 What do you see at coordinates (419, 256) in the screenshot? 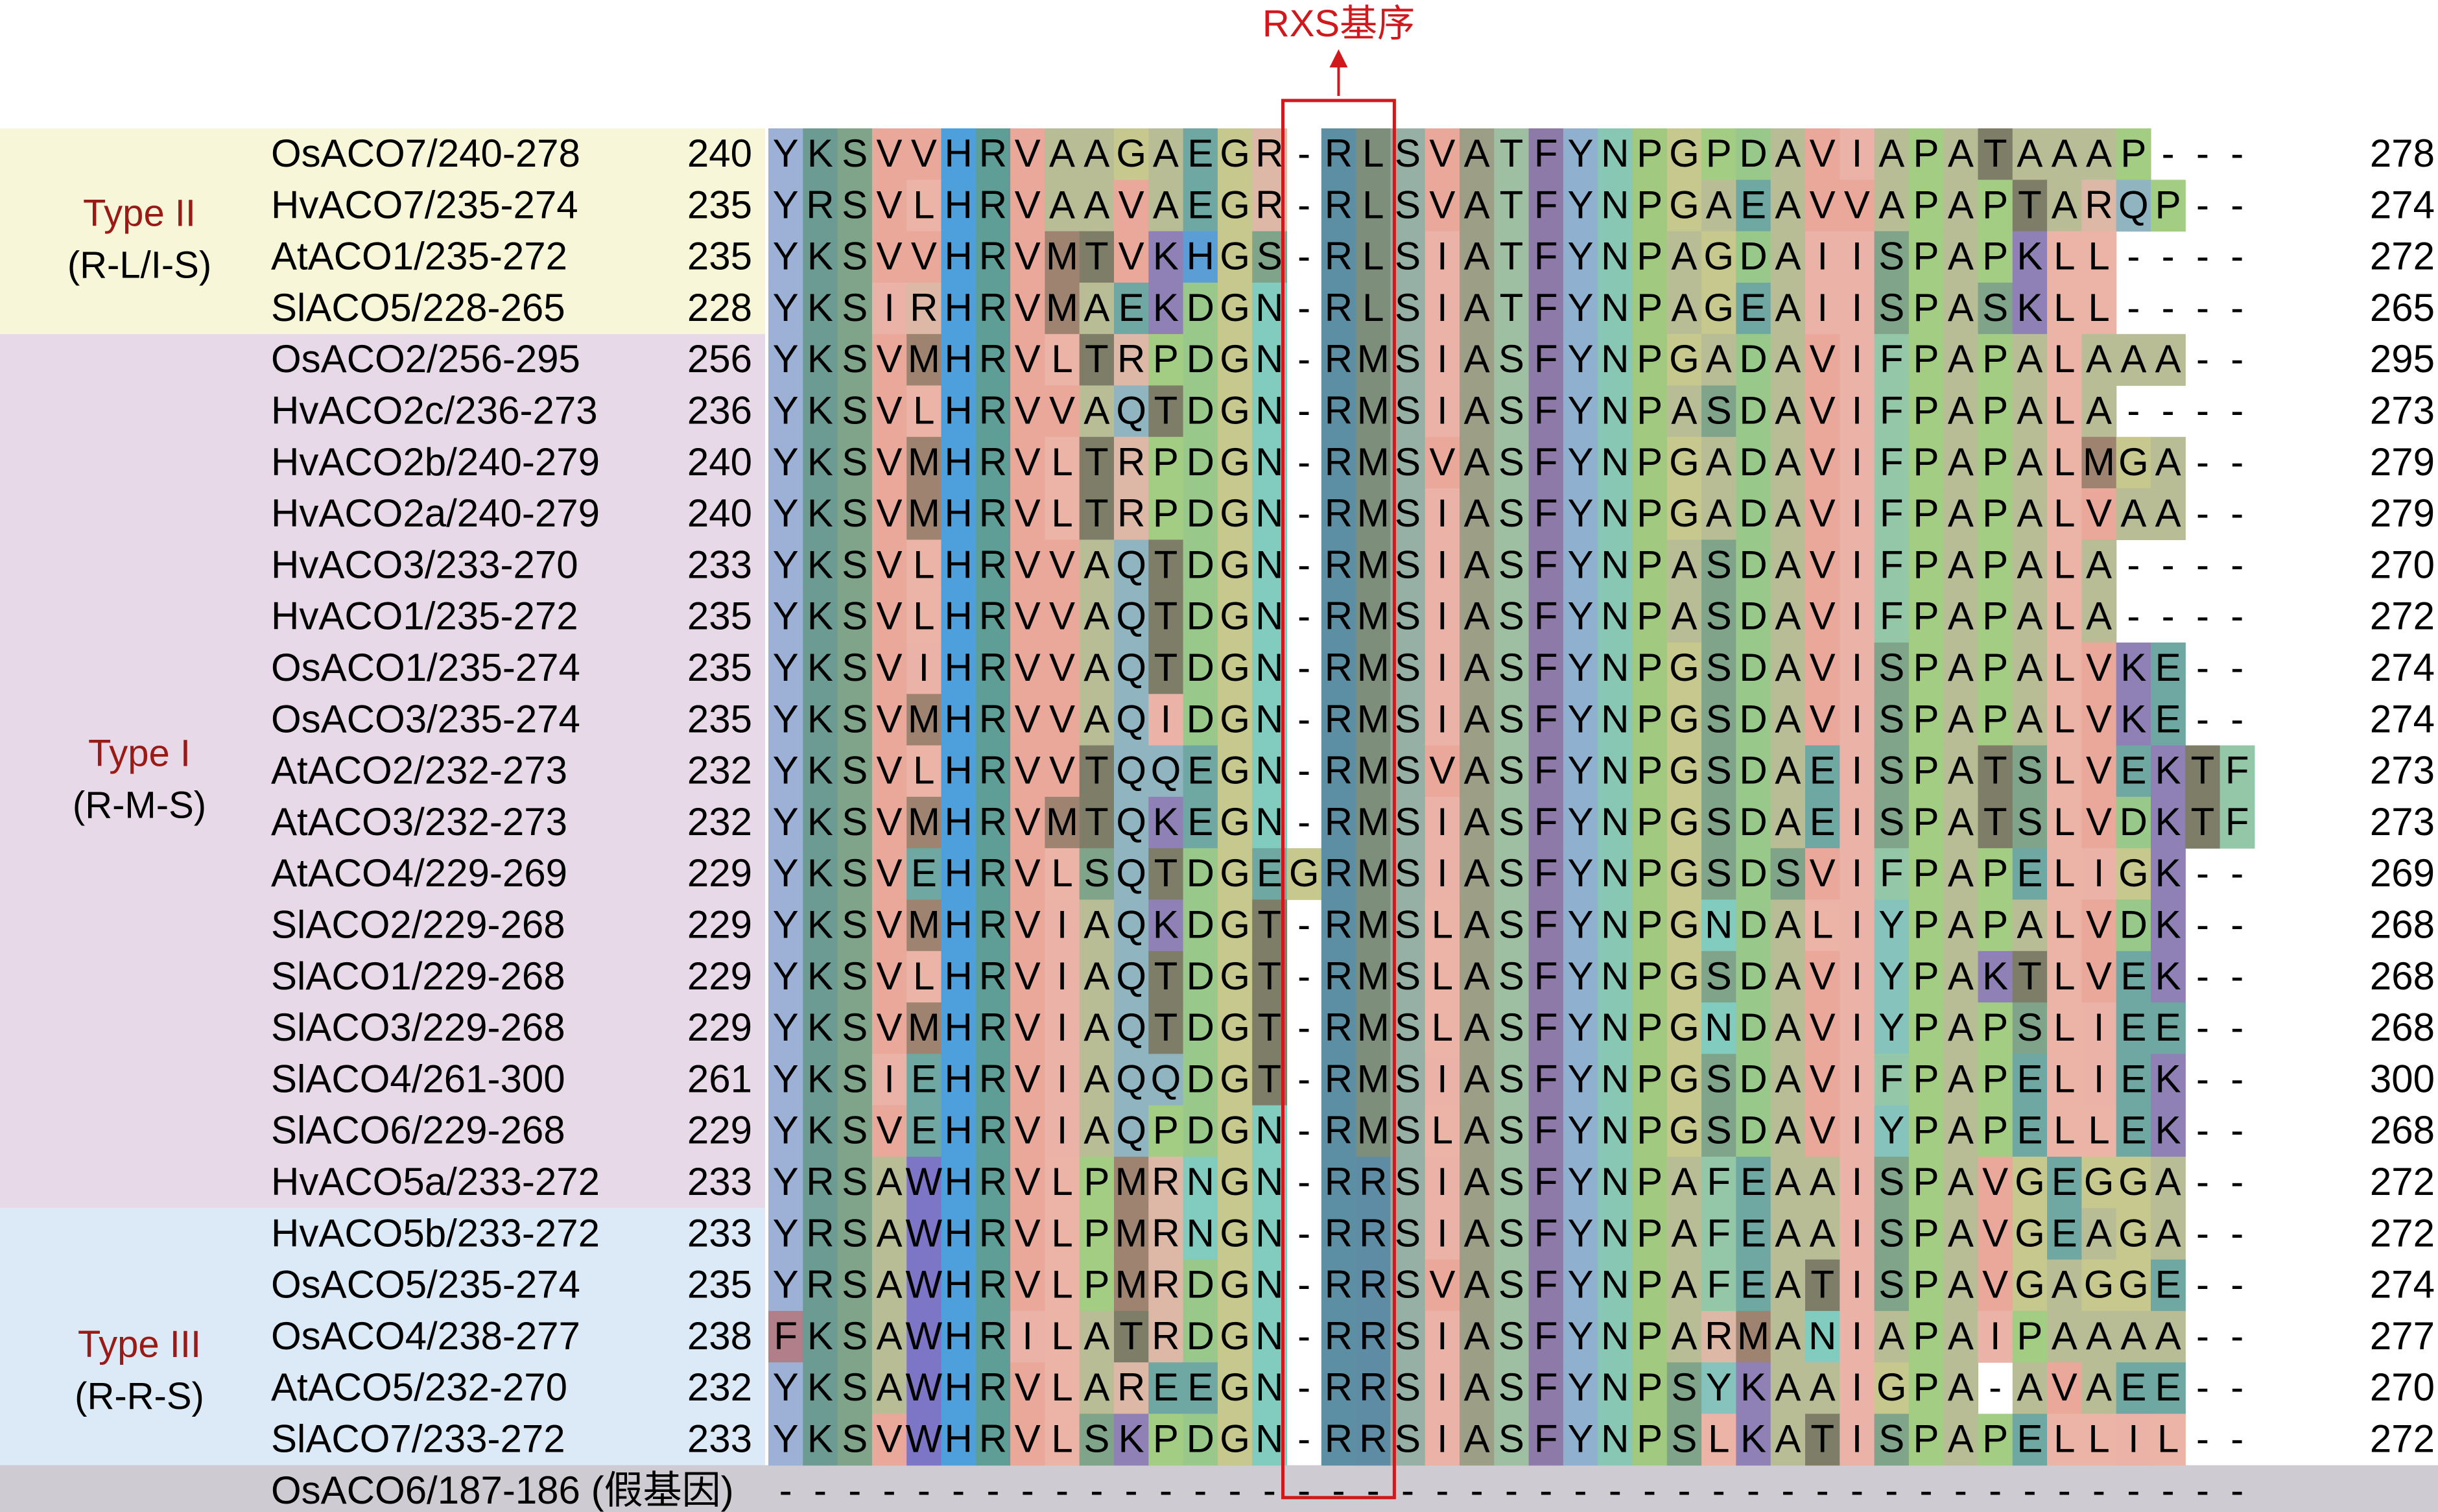
I see `sequence-id: AtACO1/235-272` at bounding box center [419, 256].